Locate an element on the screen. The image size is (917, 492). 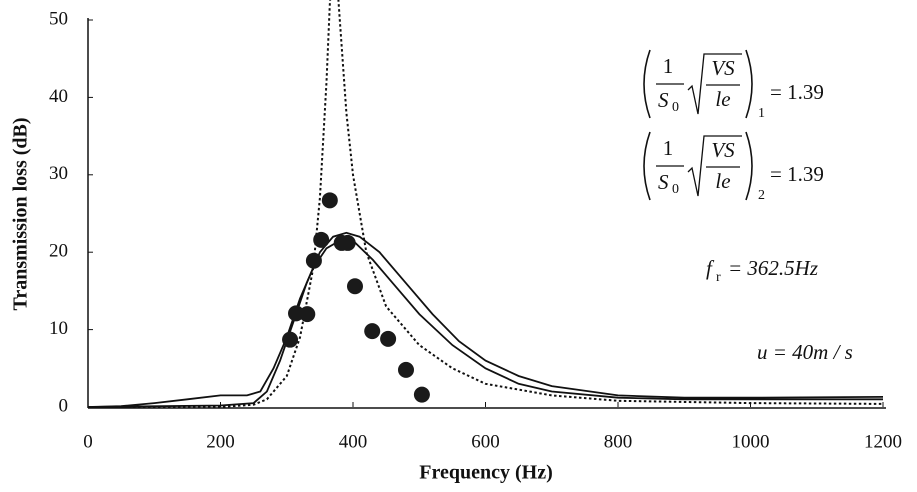
y-tick-label: 10 is located at coordinates (58, 328).